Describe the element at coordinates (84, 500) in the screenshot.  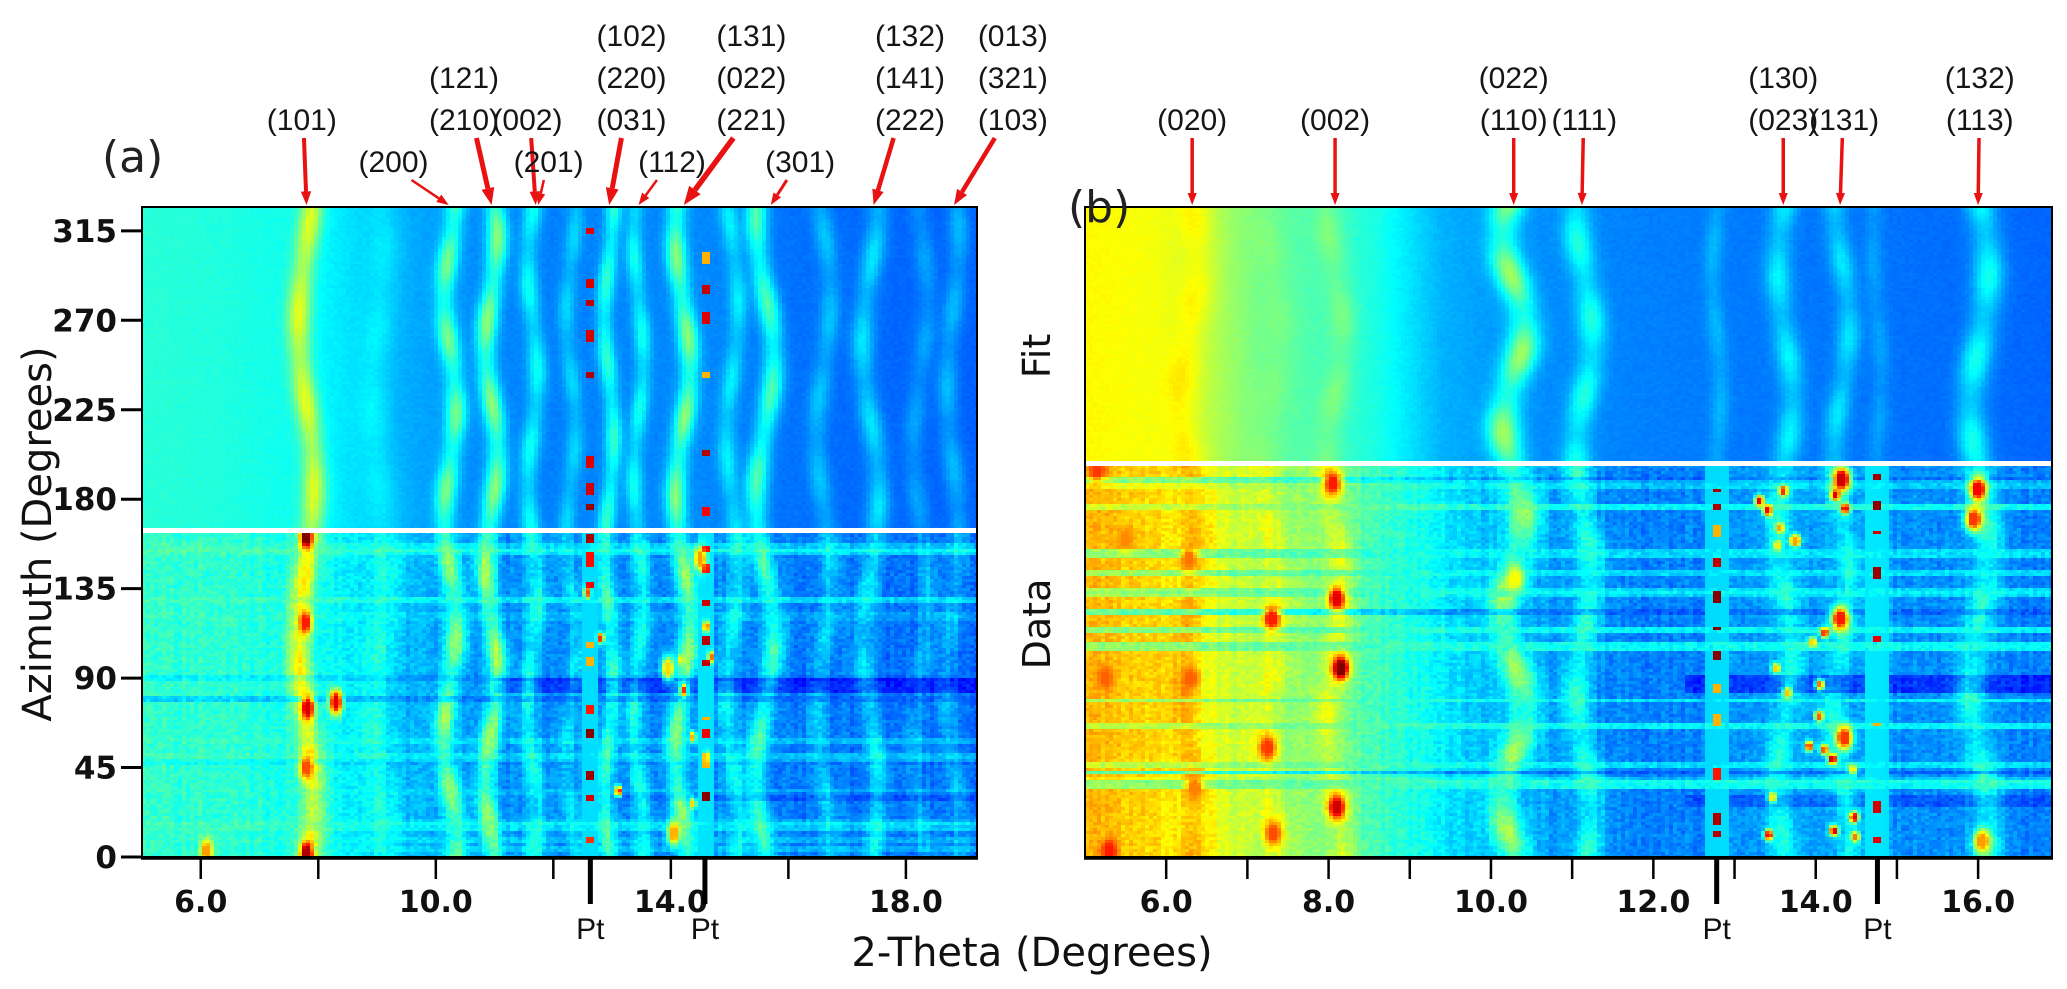
I see `y-tick-label: 180` at that location.